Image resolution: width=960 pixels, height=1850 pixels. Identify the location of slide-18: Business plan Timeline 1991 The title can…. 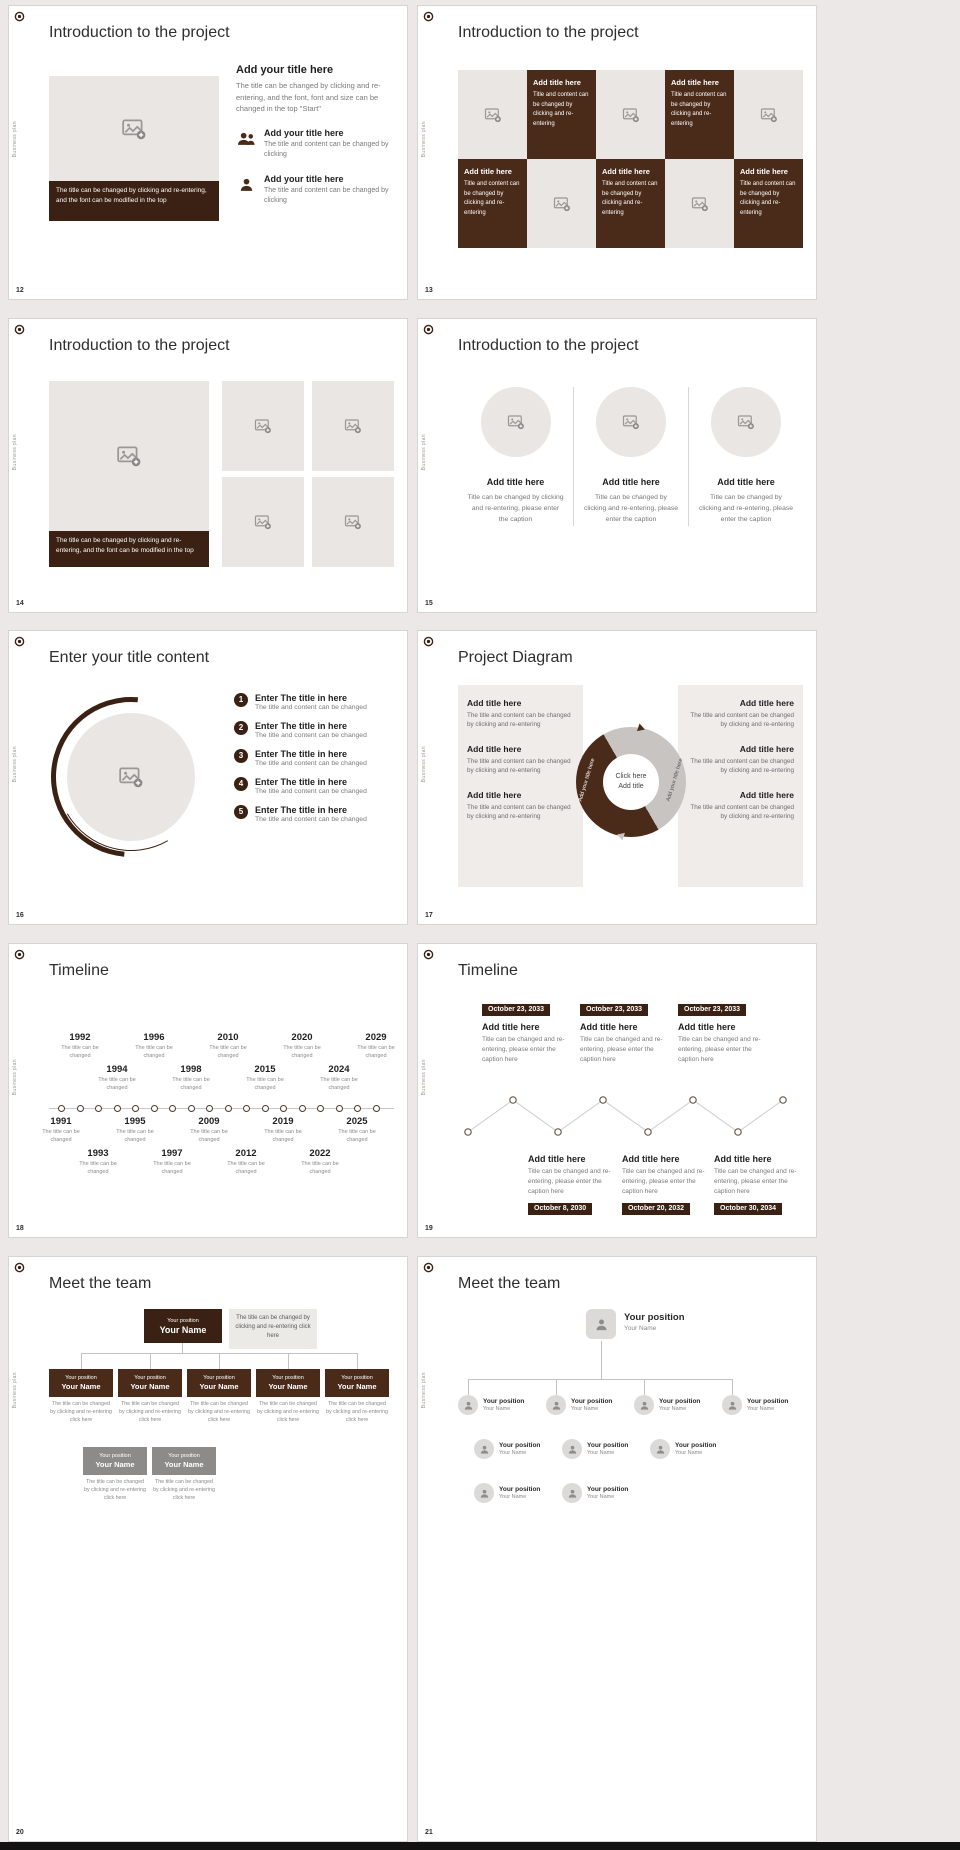
(208, 1090).